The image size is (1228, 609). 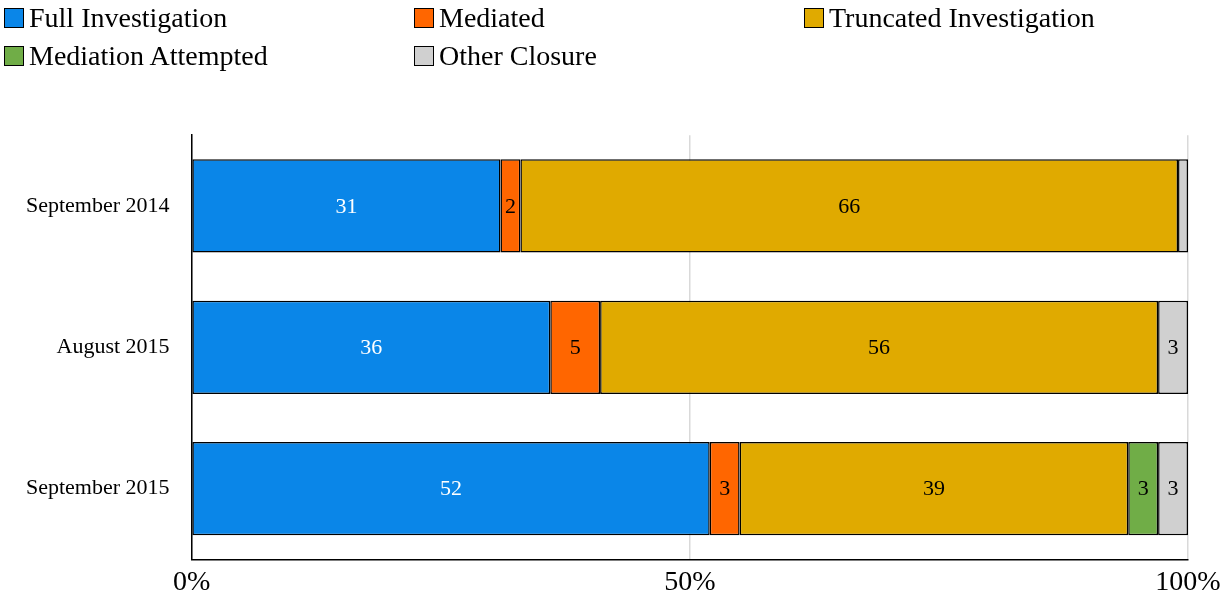 What do you see at coordinates (492, 18) in the screenshot?
I see `legend-label: Mediated` at bounding box center [492, 18].